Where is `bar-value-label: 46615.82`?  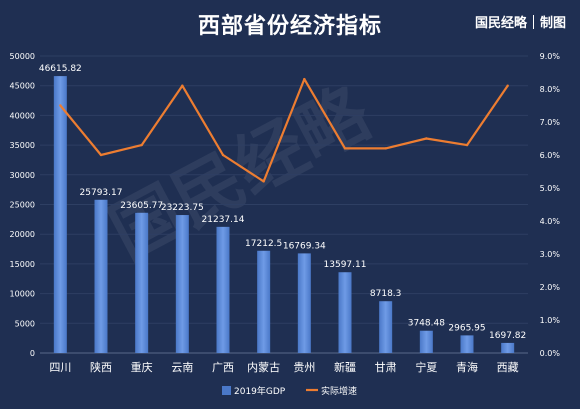 bar-value-label: 46615.82 is located at coordinates (60, 69).